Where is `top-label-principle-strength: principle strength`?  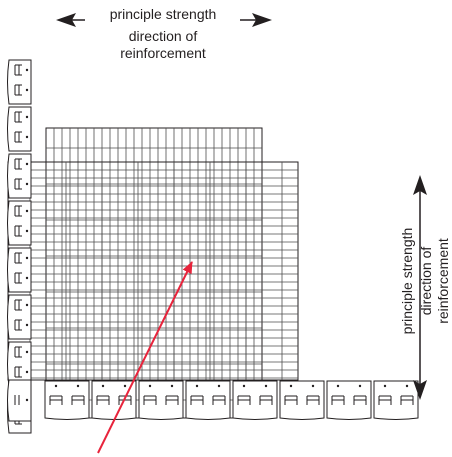 top-label-principle-strength: principle strength is located at coordinates (163, 14).